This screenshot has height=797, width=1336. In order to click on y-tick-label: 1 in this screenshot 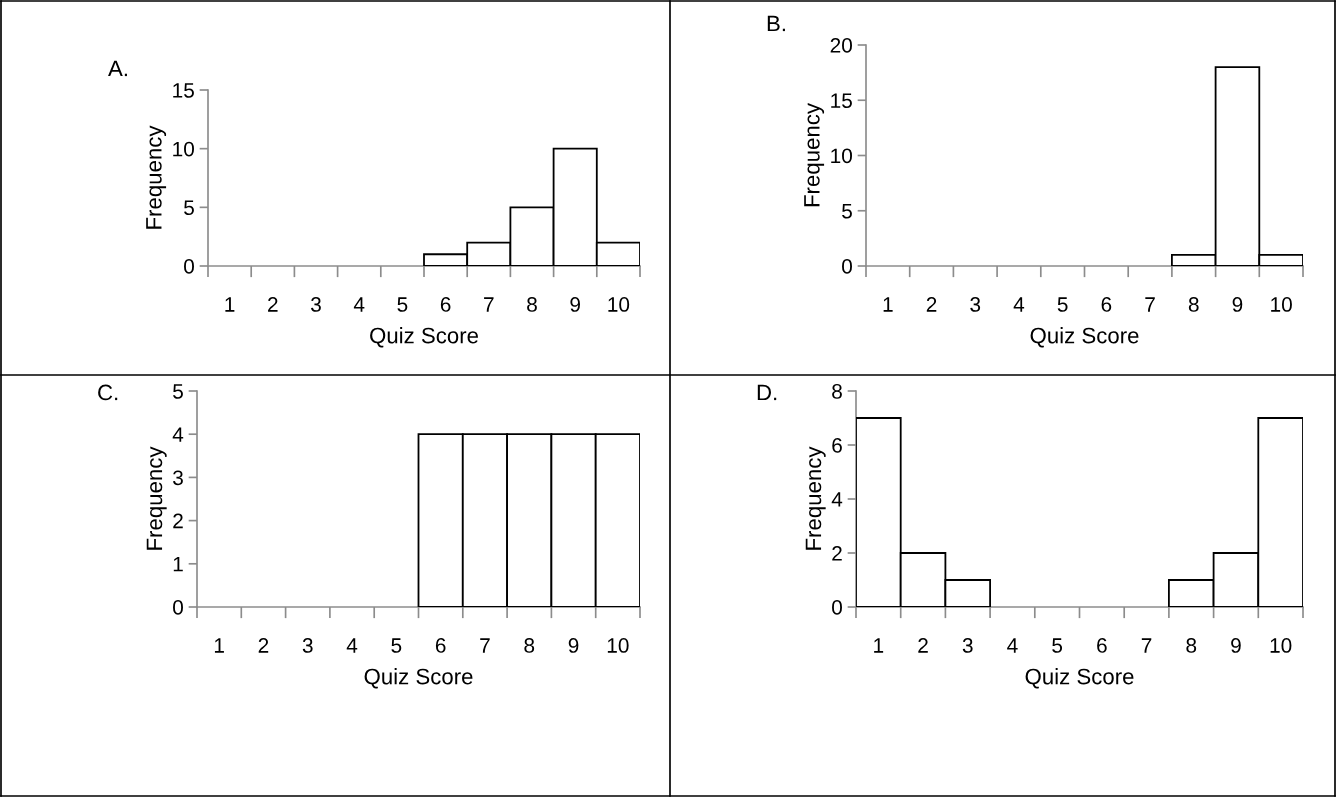, I will do `click(178, 564)`.